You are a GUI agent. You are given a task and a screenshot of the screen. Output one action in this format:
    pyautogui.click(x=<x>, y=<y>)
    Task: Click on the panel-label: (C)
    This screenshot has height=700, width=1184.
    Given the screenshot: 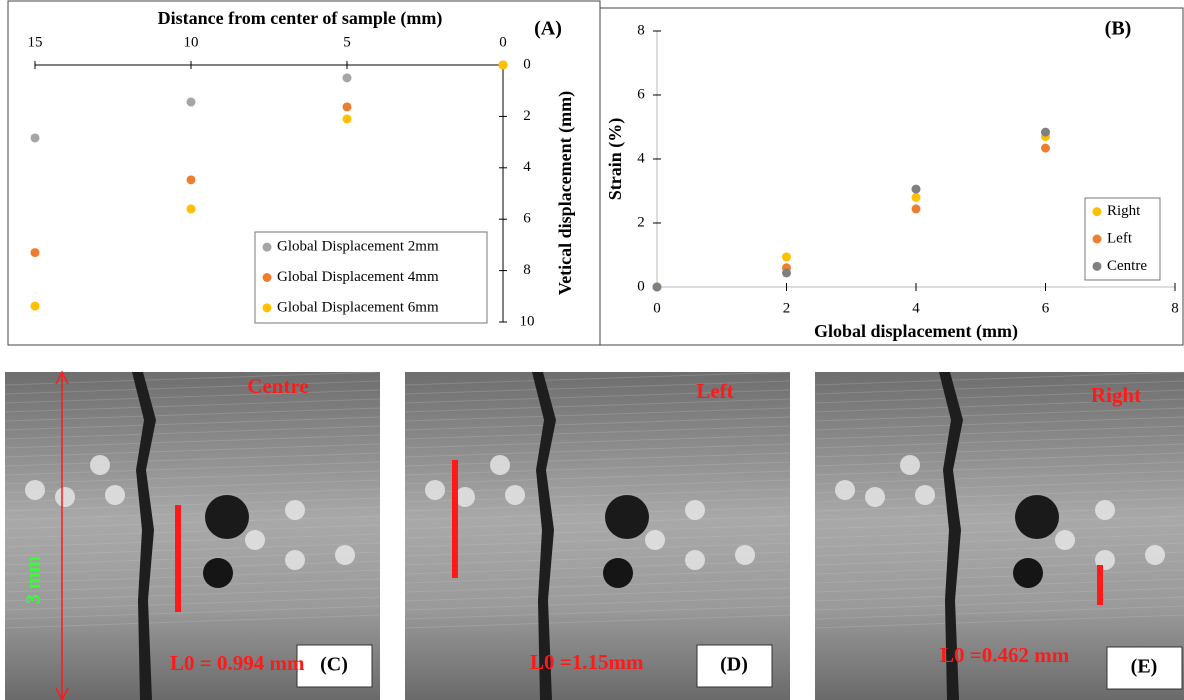 What is the action you would take?
    pyautogui.click(x=334, y=665)
    